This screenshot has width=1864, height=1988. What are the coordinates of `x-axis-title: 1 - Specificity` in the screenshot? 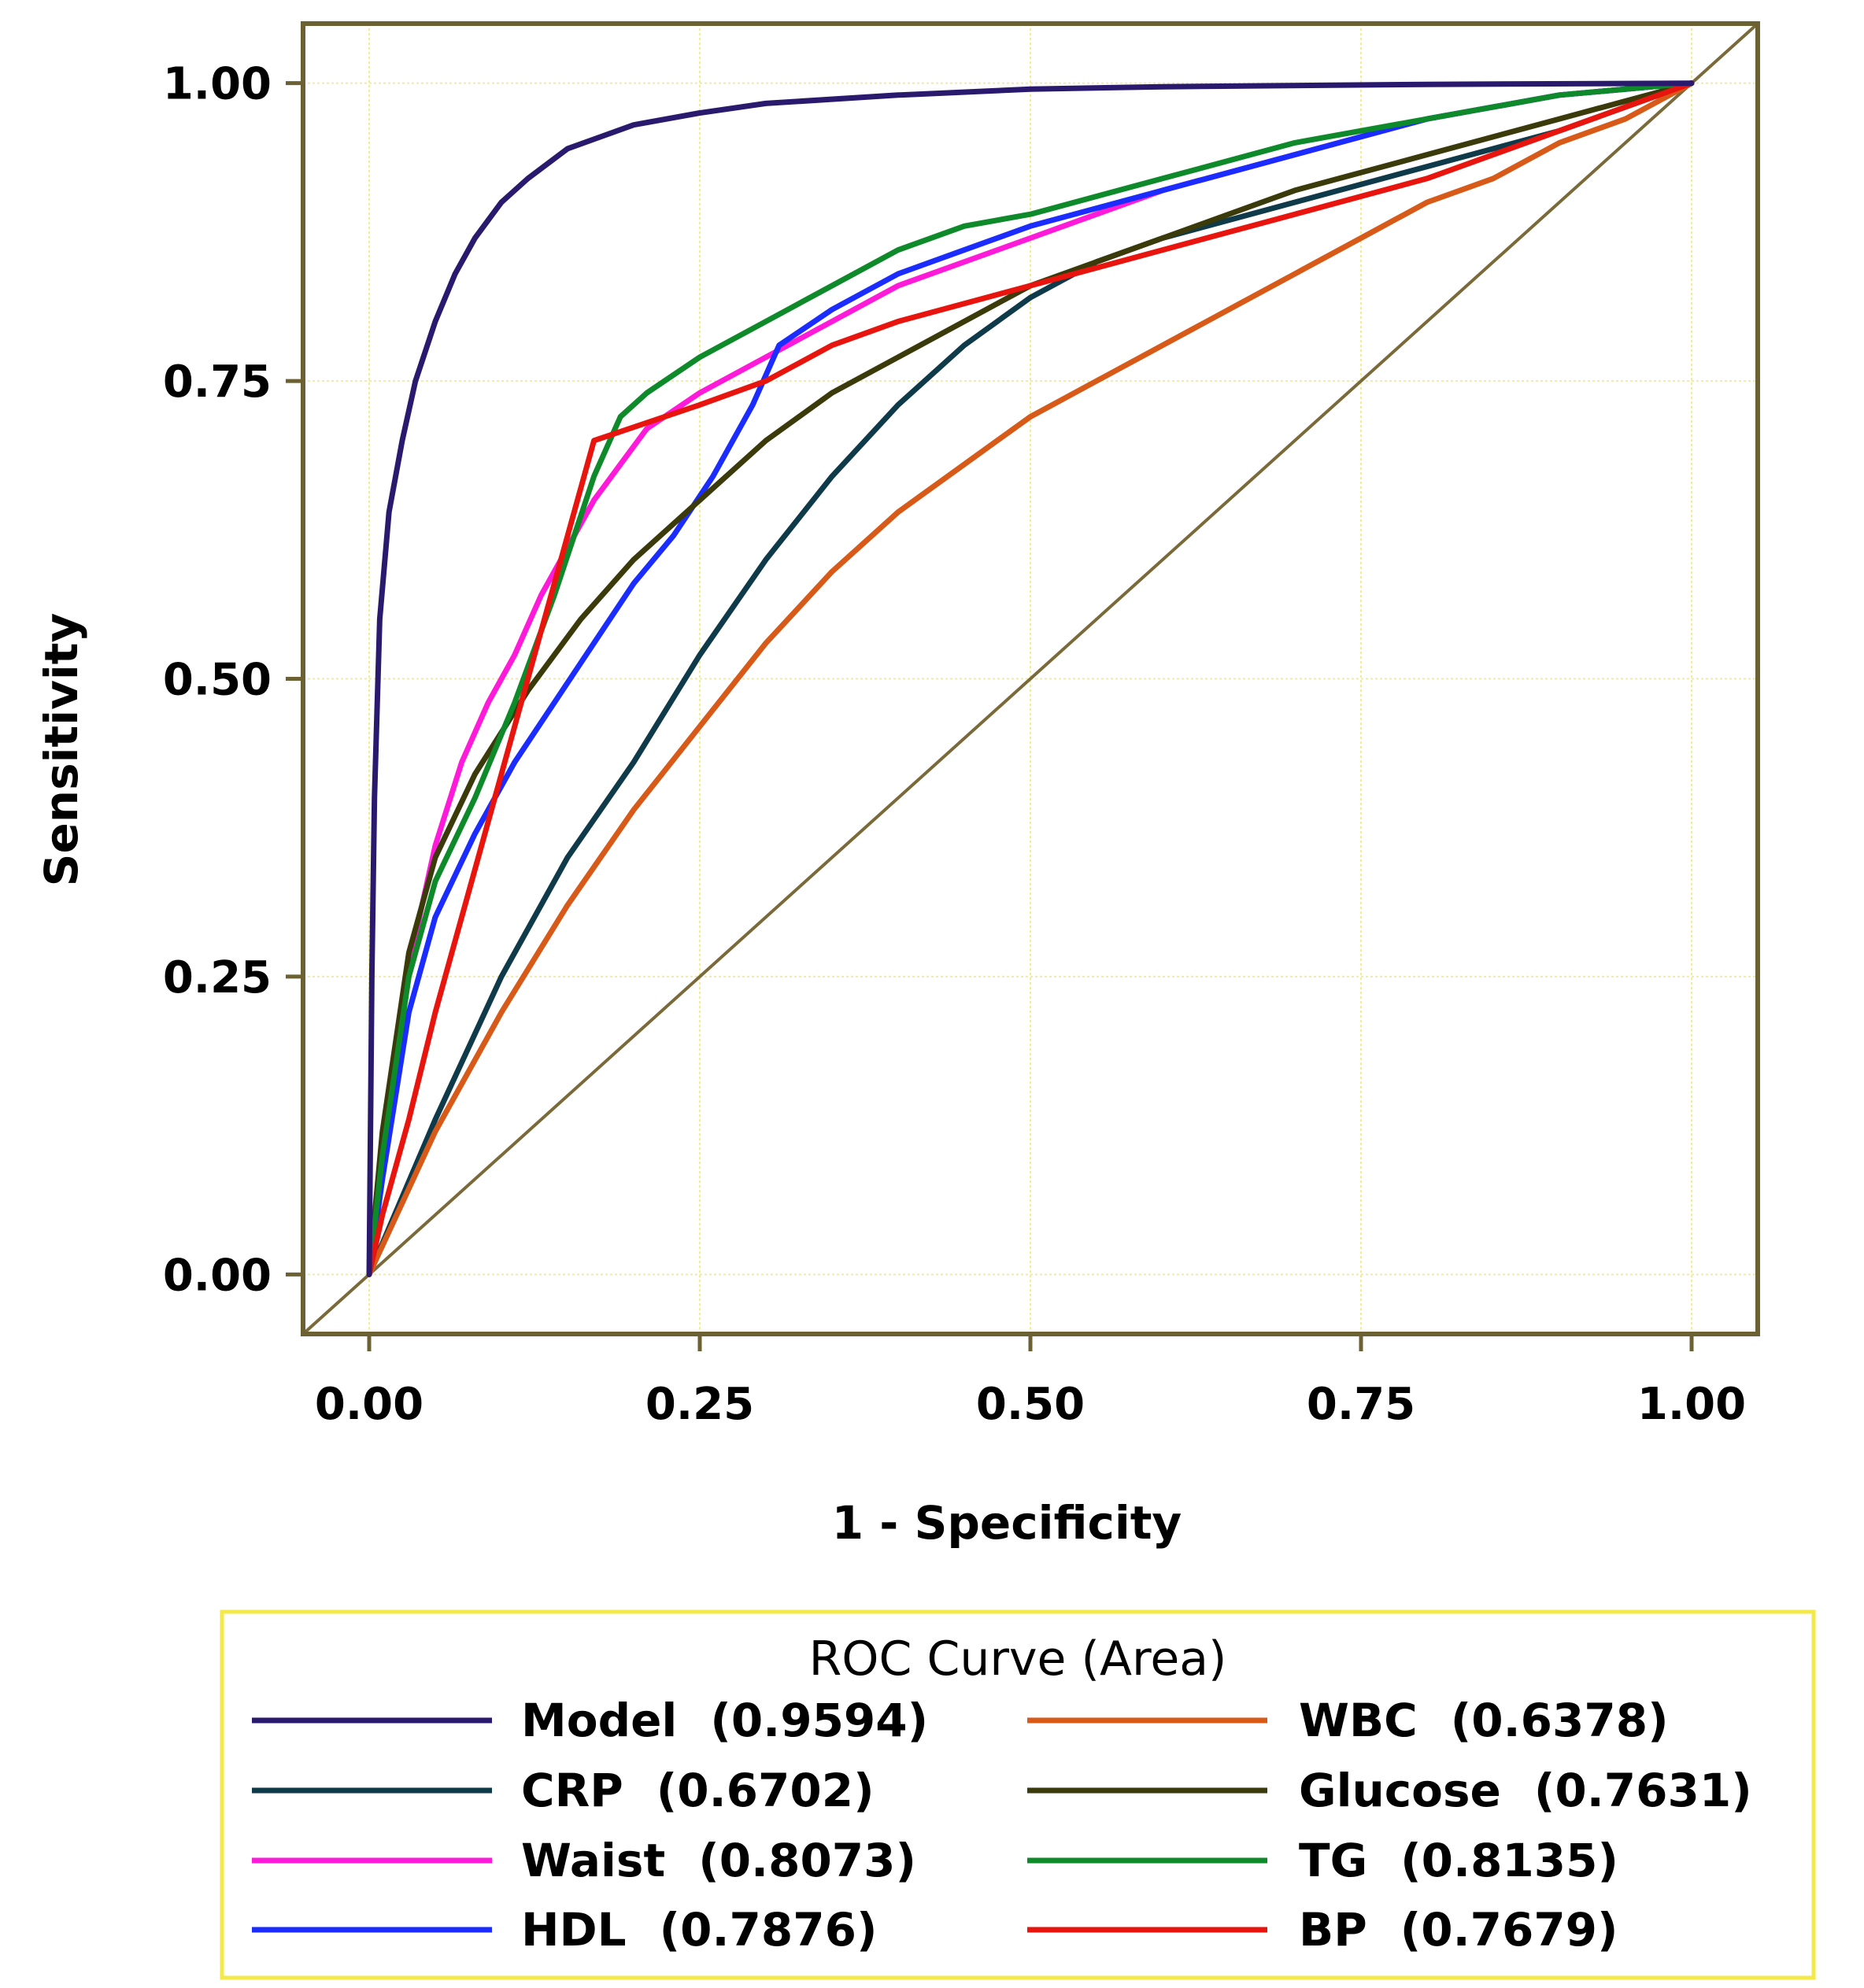 It's located at (1007, 1523).